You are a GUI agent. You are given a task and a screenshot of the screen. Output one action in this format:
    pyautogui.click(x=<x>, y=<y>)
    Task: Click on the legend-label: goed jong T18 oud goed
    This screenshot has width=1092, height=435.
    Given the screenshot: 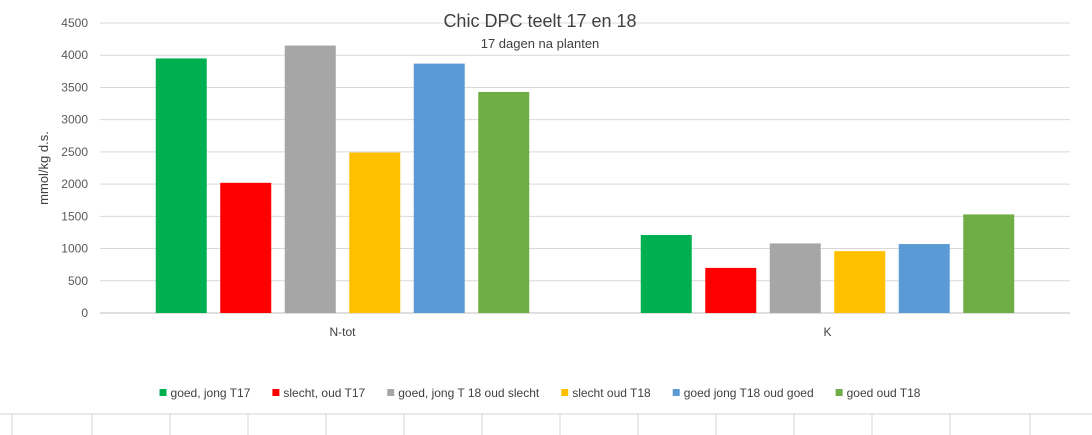 What is the action you would take?
    pyautogui.click(x=749, y=393)
    